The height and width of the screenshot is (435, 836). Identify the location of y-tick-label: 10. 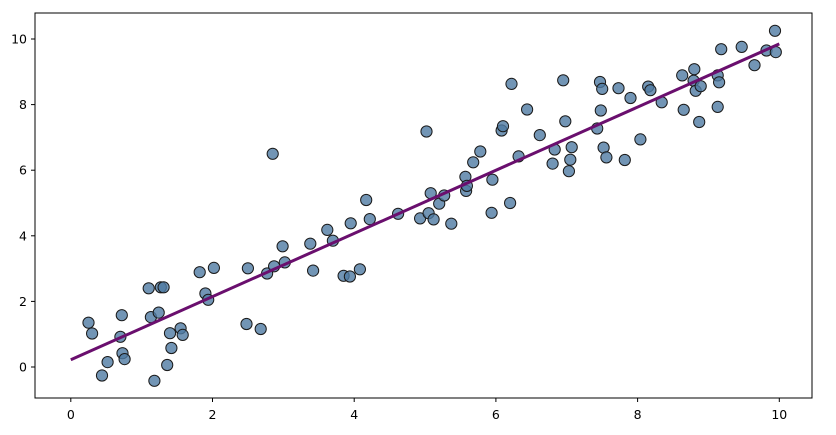
(19, 39).